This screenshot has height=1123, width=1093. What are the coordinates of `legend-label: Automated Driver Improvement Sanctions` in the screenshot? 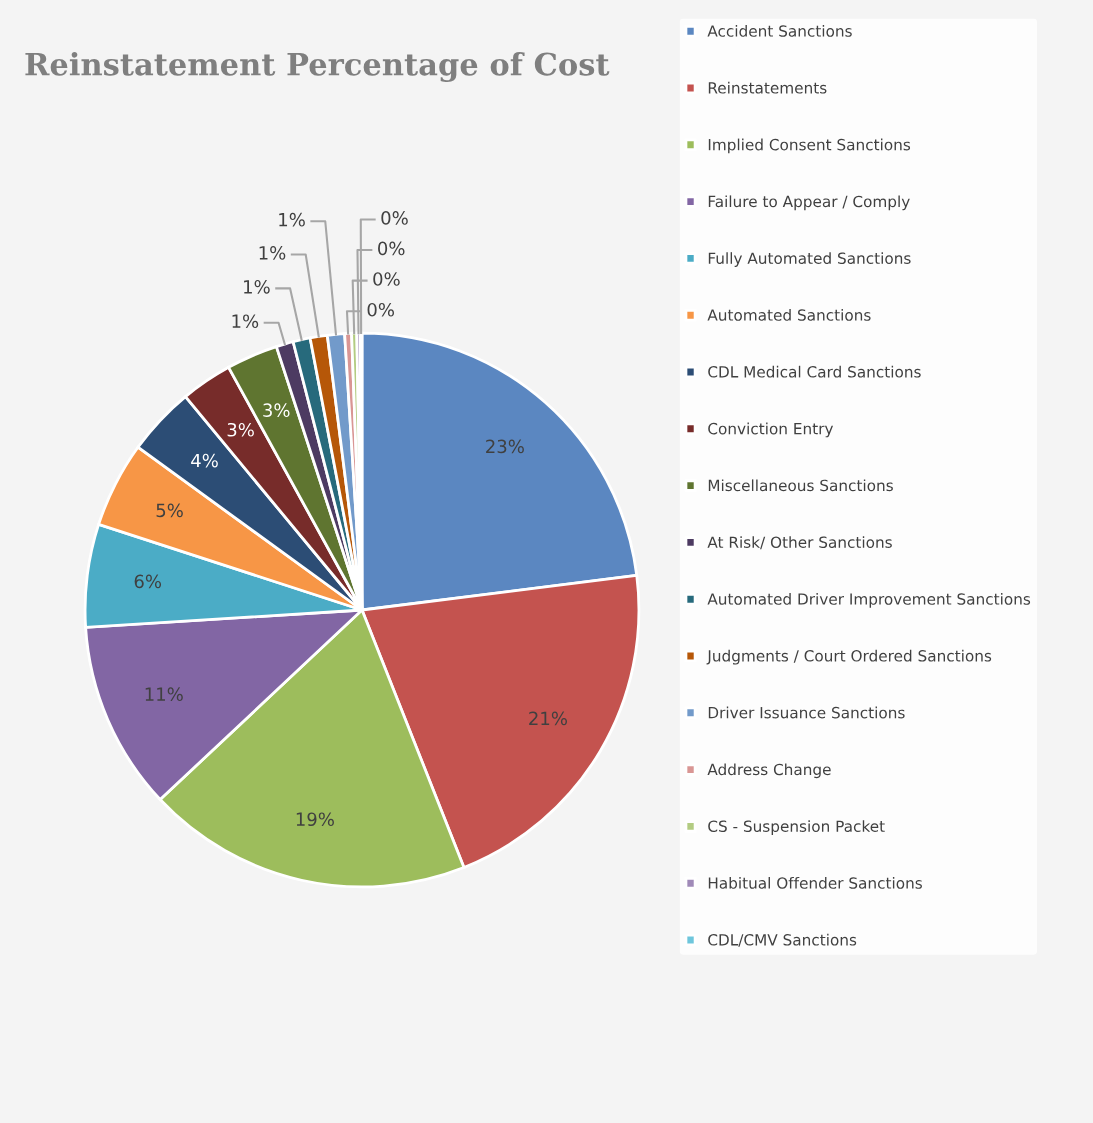 It's located at (869, 600).